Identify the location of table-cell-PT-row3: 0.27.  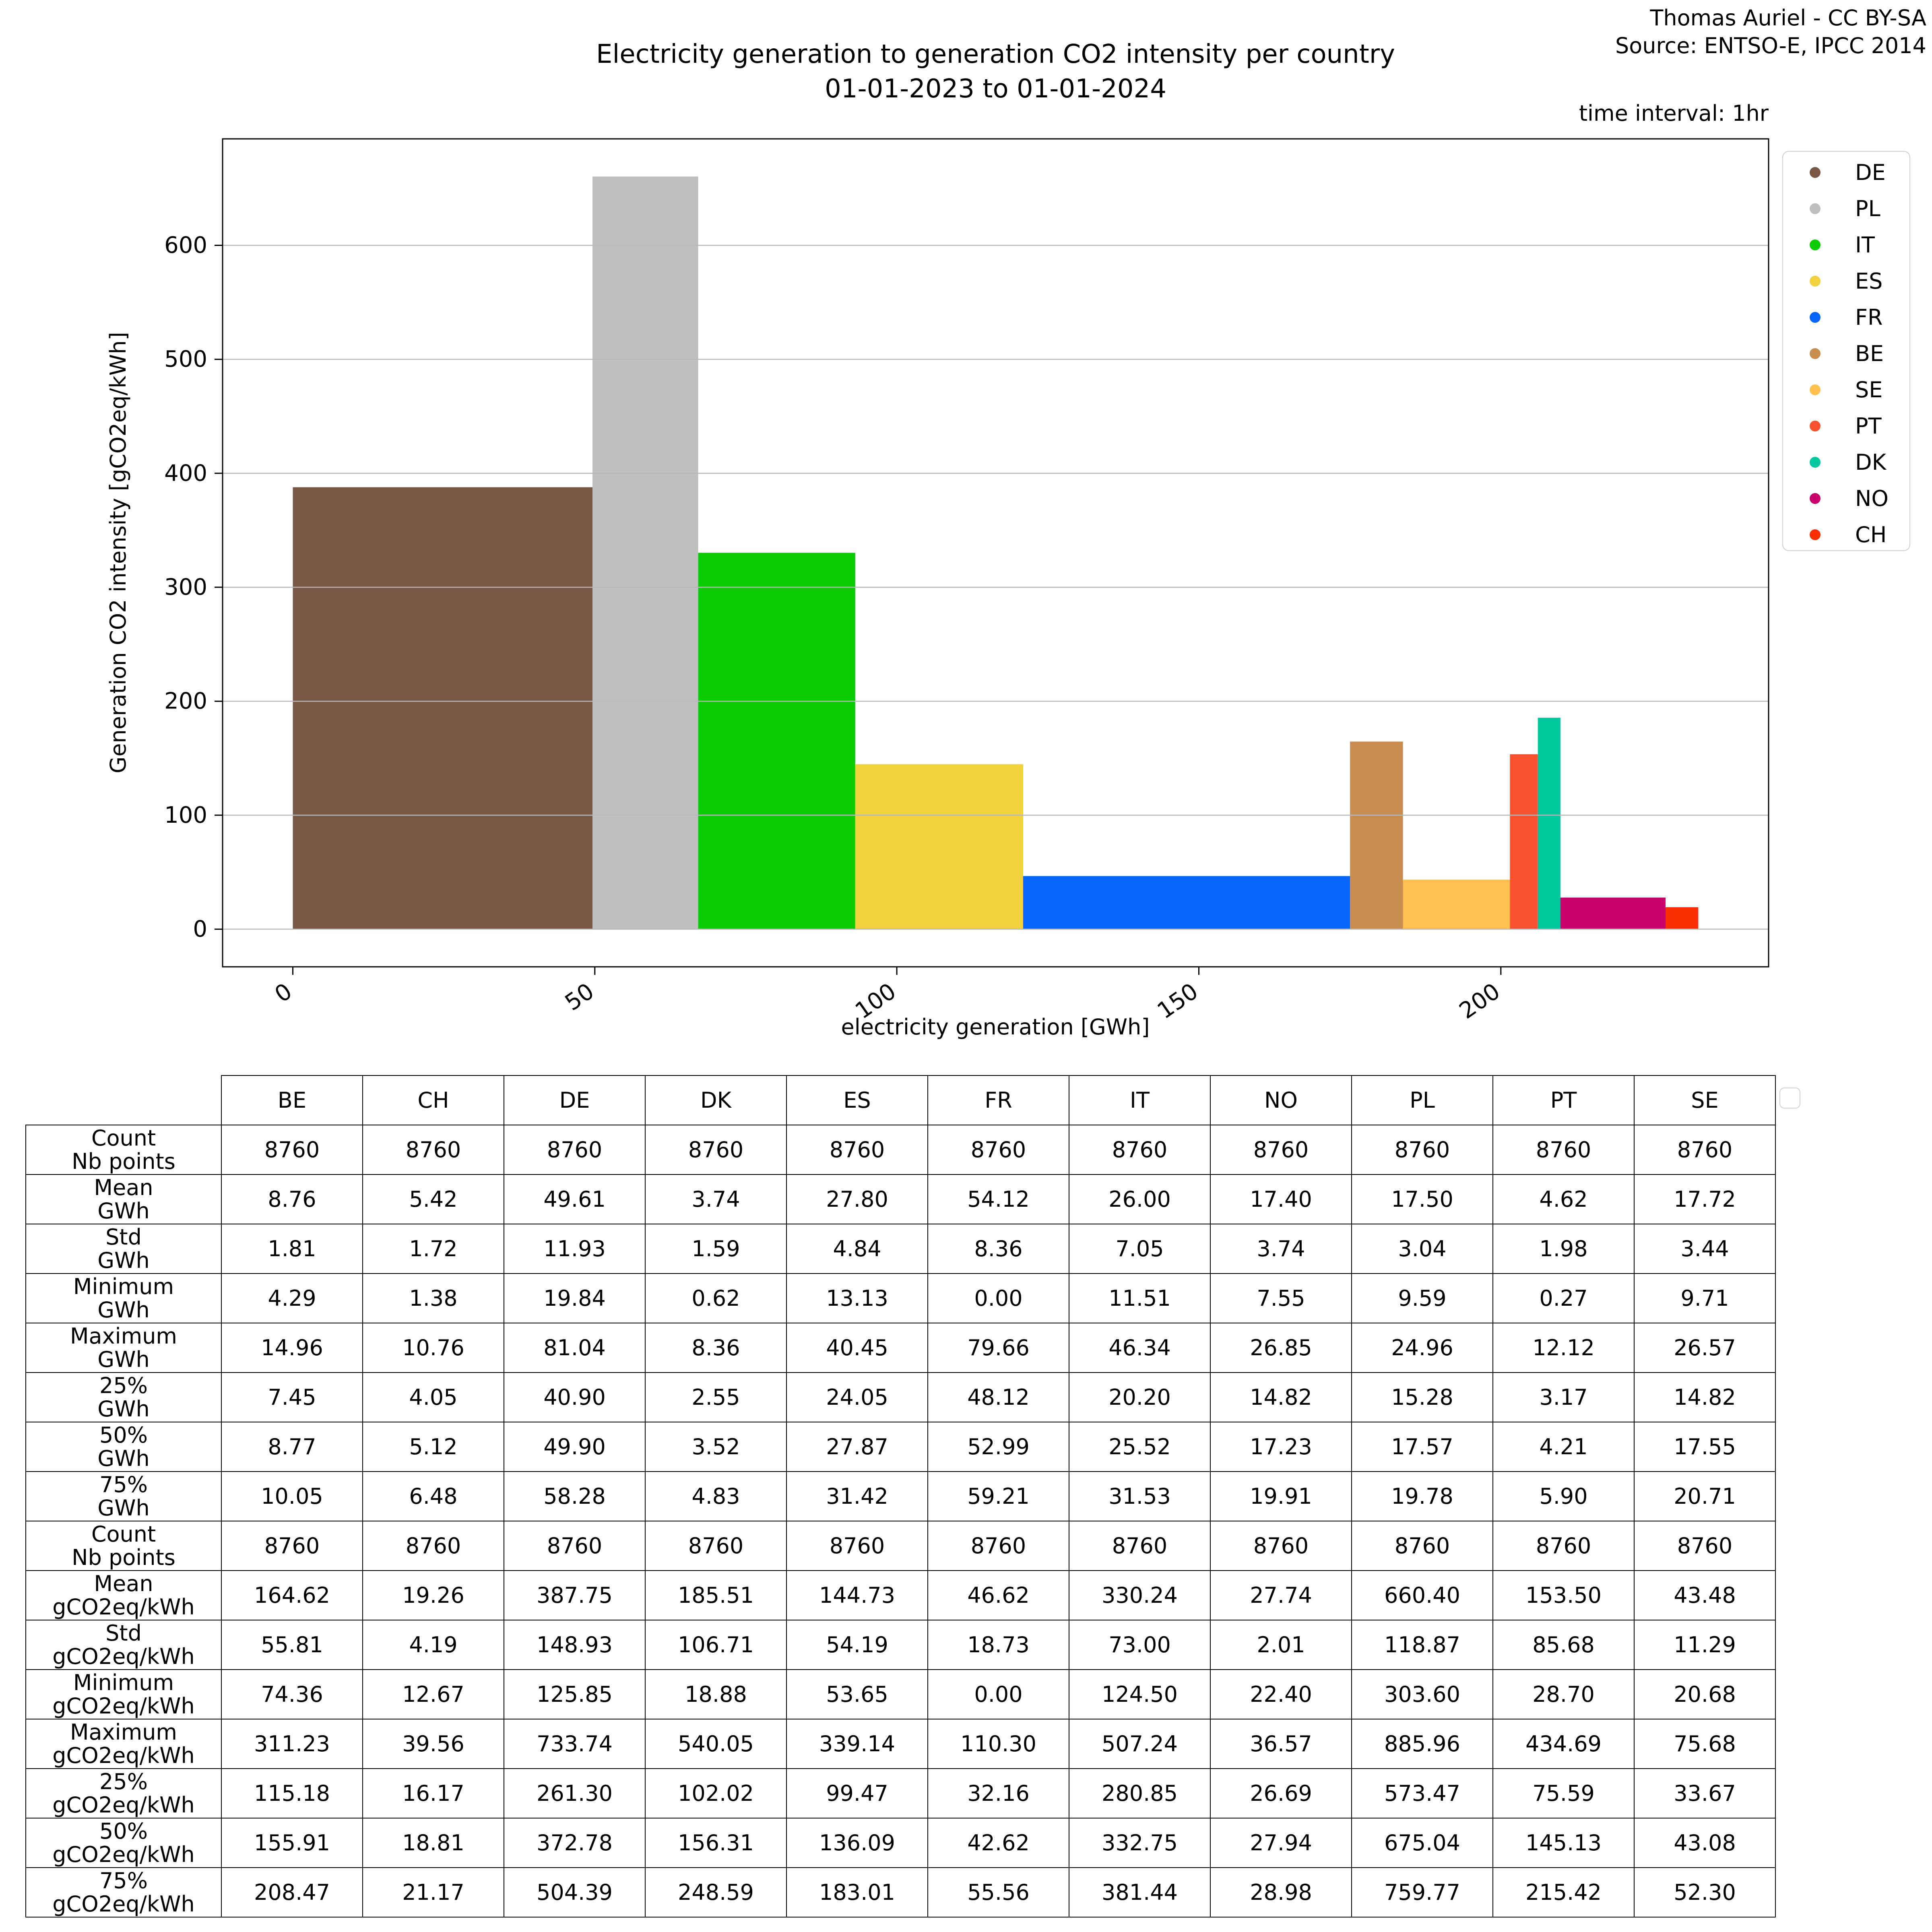
(1563, 1298).